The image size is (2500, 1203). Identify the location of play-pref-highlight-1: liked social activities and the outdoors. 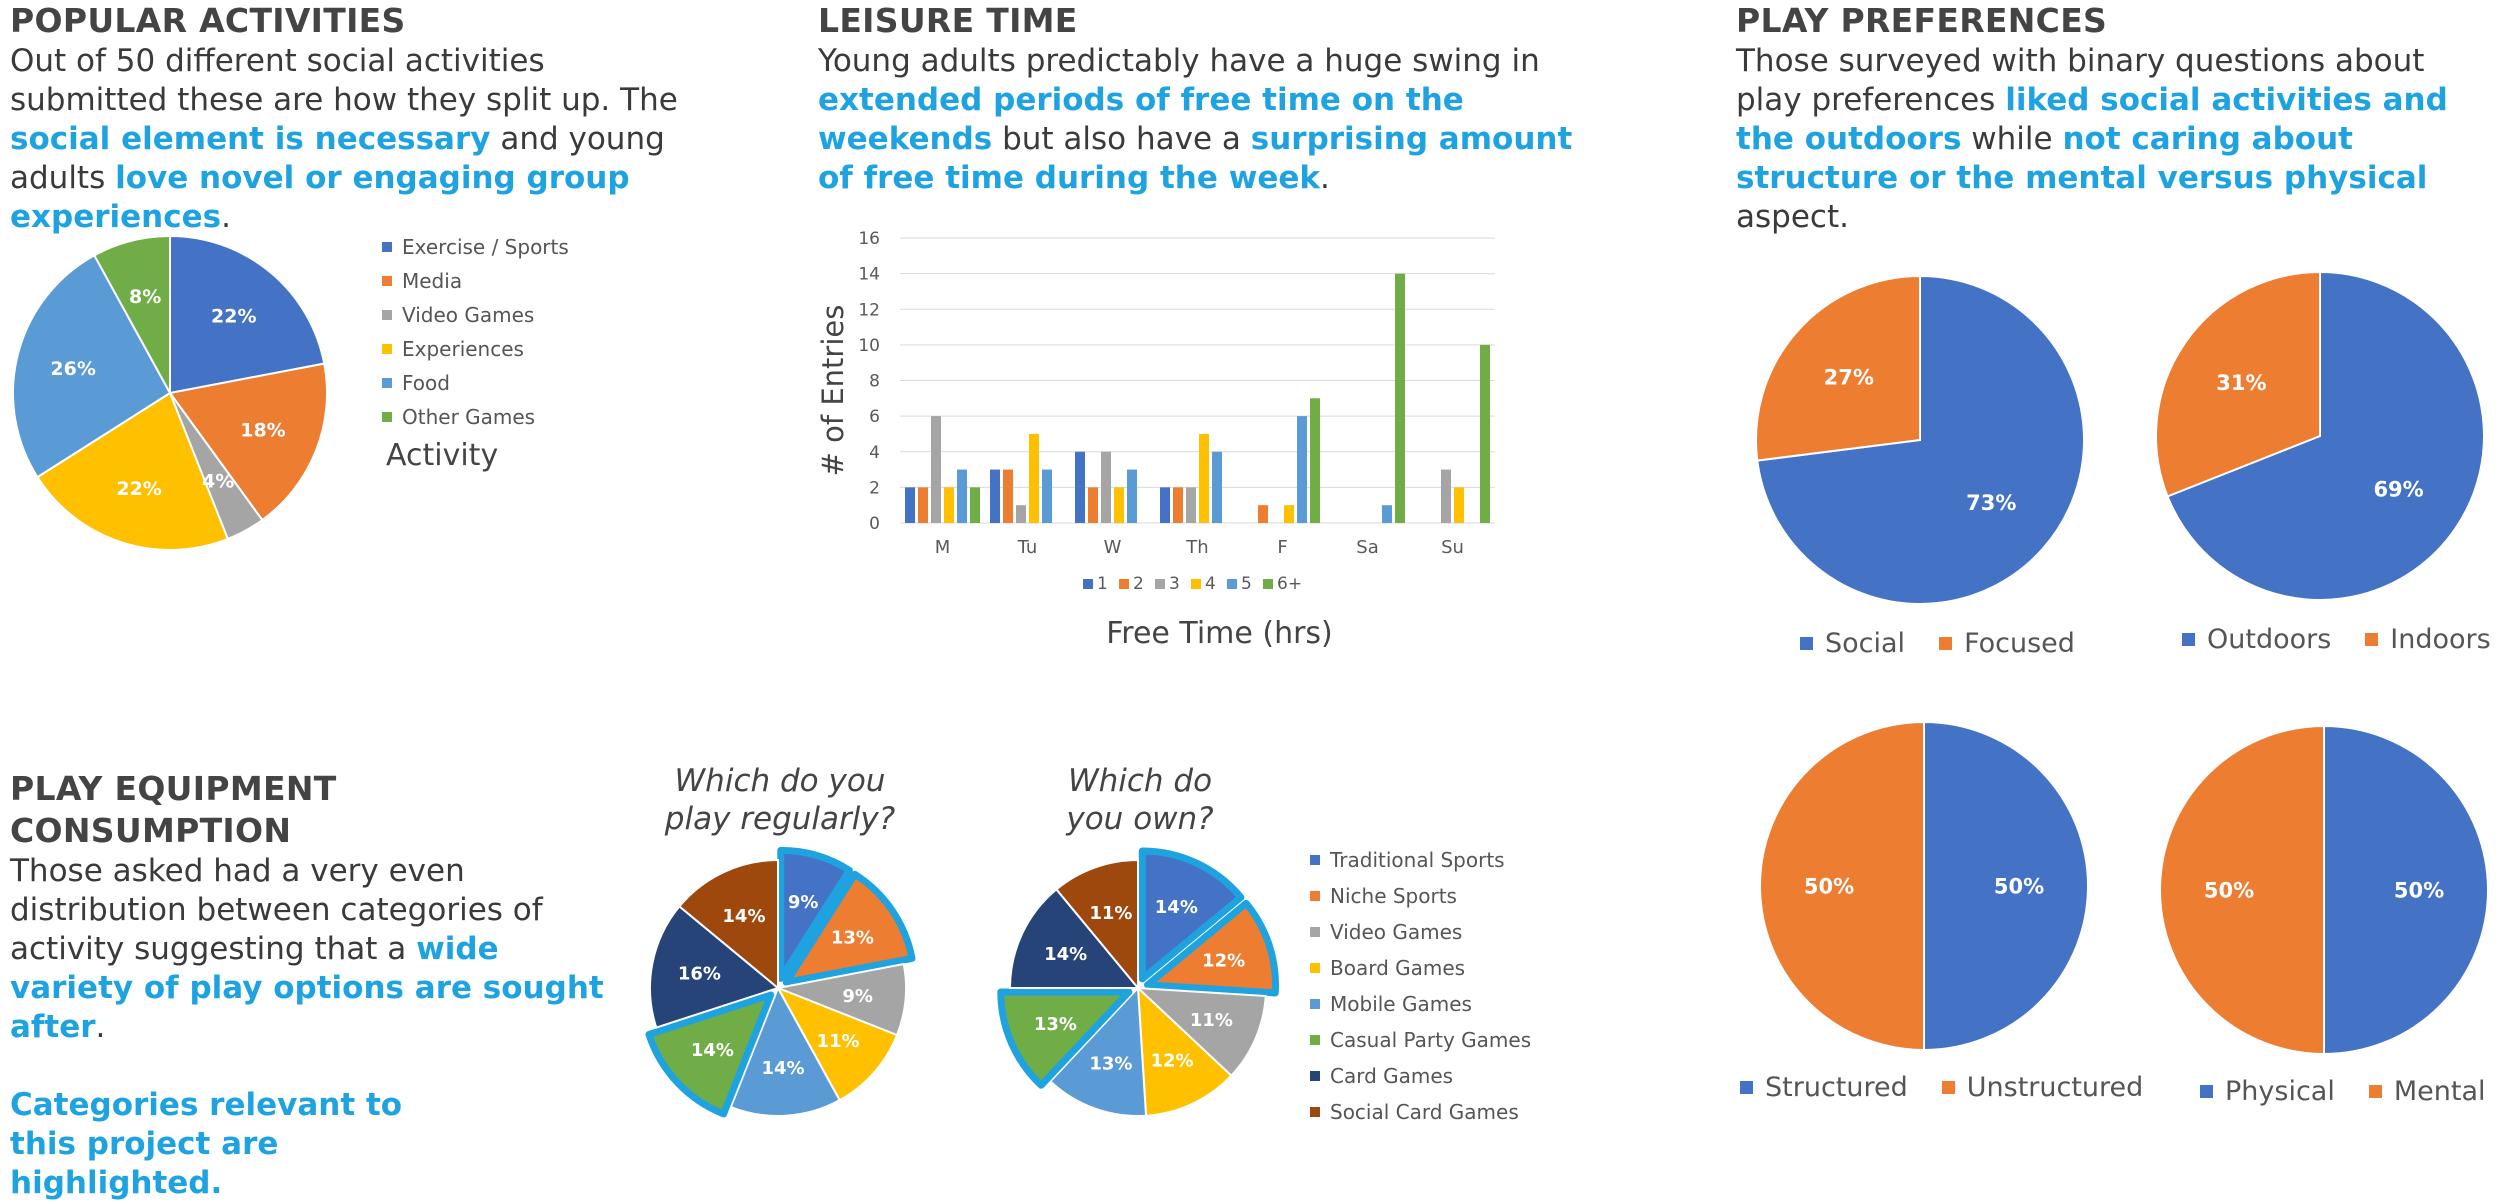
(2092, 119).